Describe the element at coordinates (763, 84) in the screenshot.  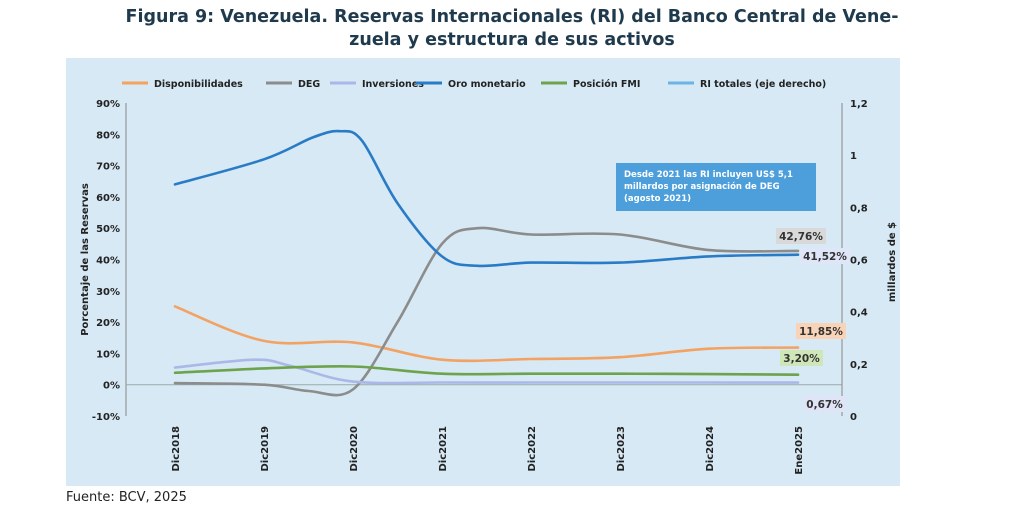
I see `legend-entry-label: RI totales (eje derecho)` at that location.